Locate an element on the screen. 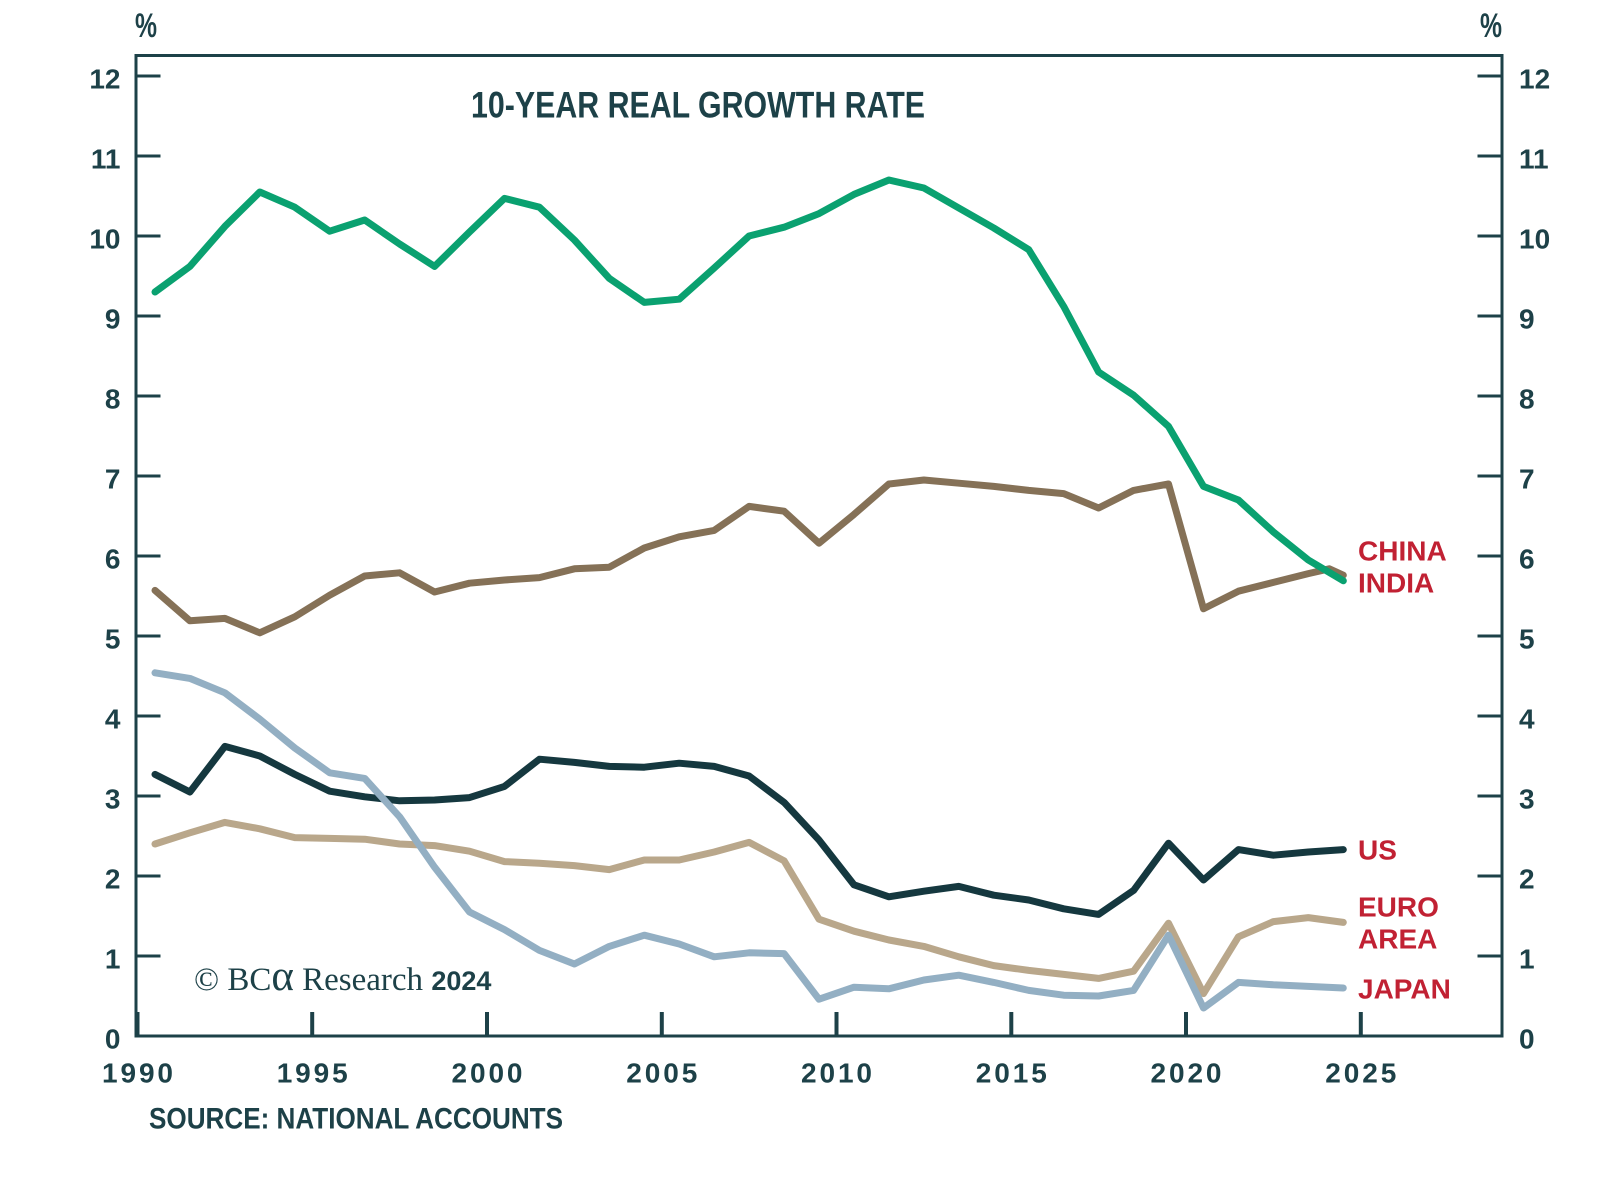 This screenshot has width=1600, height=1182. svg-text: INDIA is located at coordinates (1396, 583).